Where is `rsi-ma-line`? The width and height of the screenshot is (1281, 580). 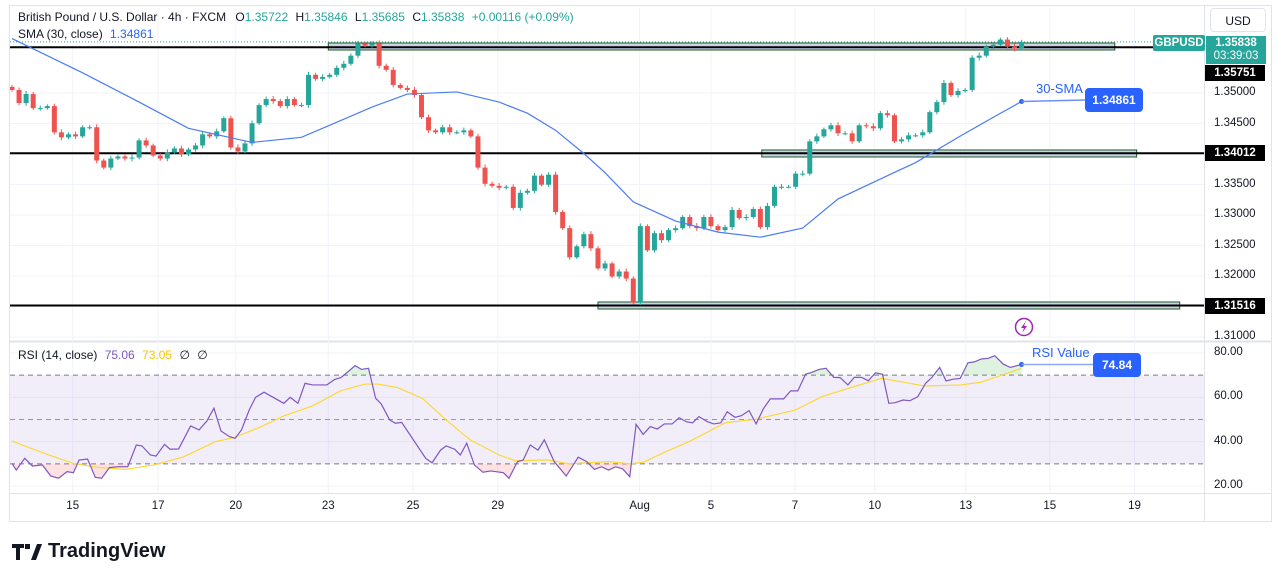 rsi-ma-line is located at coordinates (516, 418).